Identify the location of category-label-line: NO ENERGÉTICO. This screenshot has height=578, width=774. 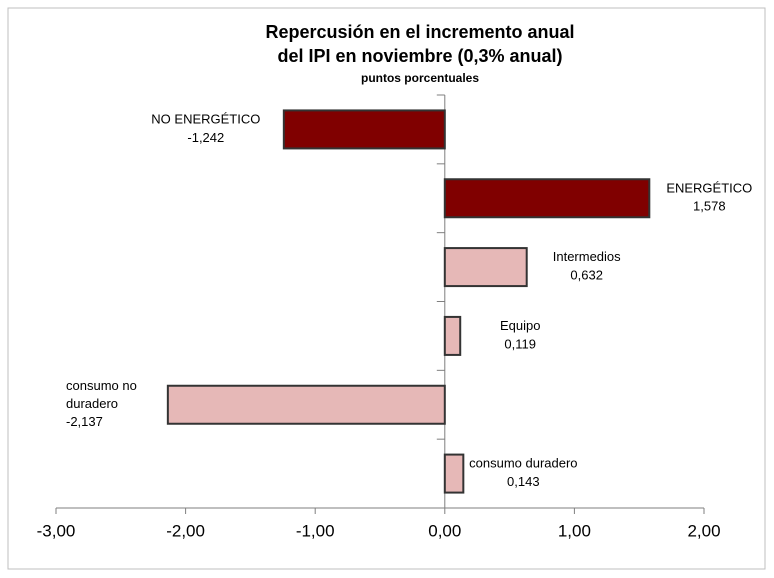
(205, 119).